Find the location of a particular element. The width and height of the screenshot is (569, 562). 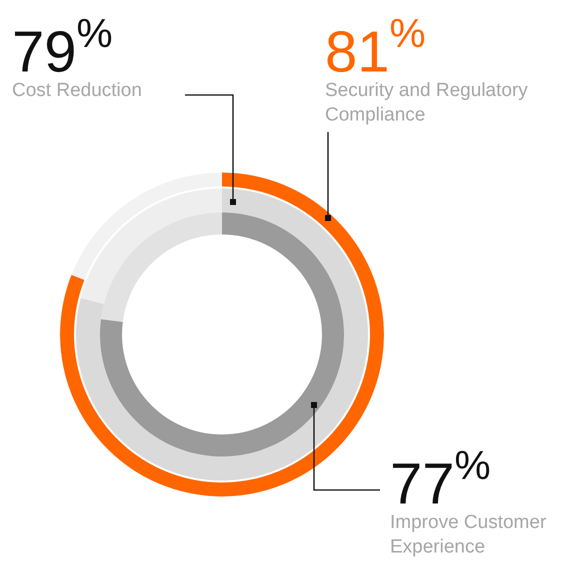

category-label: Security and Regulatory Compliance is located at coordinates (426, 103).